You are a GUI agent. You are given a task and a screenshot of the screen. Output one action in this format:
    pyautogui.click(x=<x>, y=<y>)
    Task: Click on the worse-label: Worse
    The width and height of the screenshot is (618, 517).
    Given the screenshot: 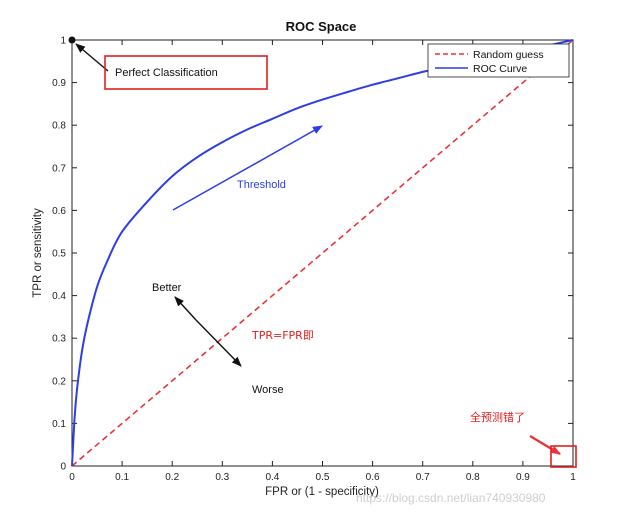 What is the action you would take?
    pyautogui.click(x=268, y=390)
    